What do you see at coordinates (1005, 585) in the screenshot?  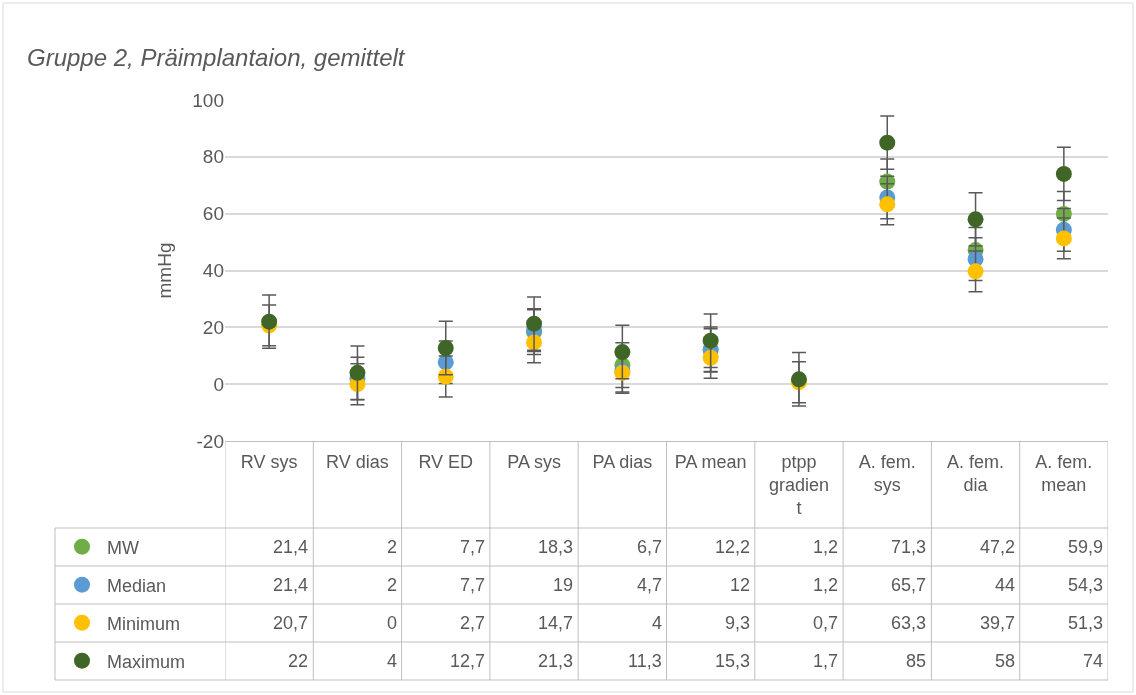 I see `data-label: 44` at bounding box center [1005, 585].